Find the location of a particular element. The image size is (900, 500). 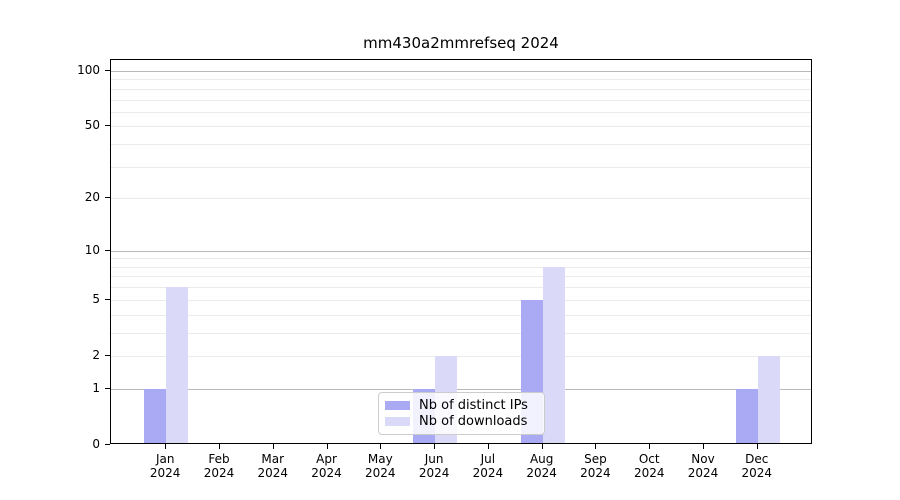

x-tick-label: Oct 2024 is located at coordinates (649, 466).